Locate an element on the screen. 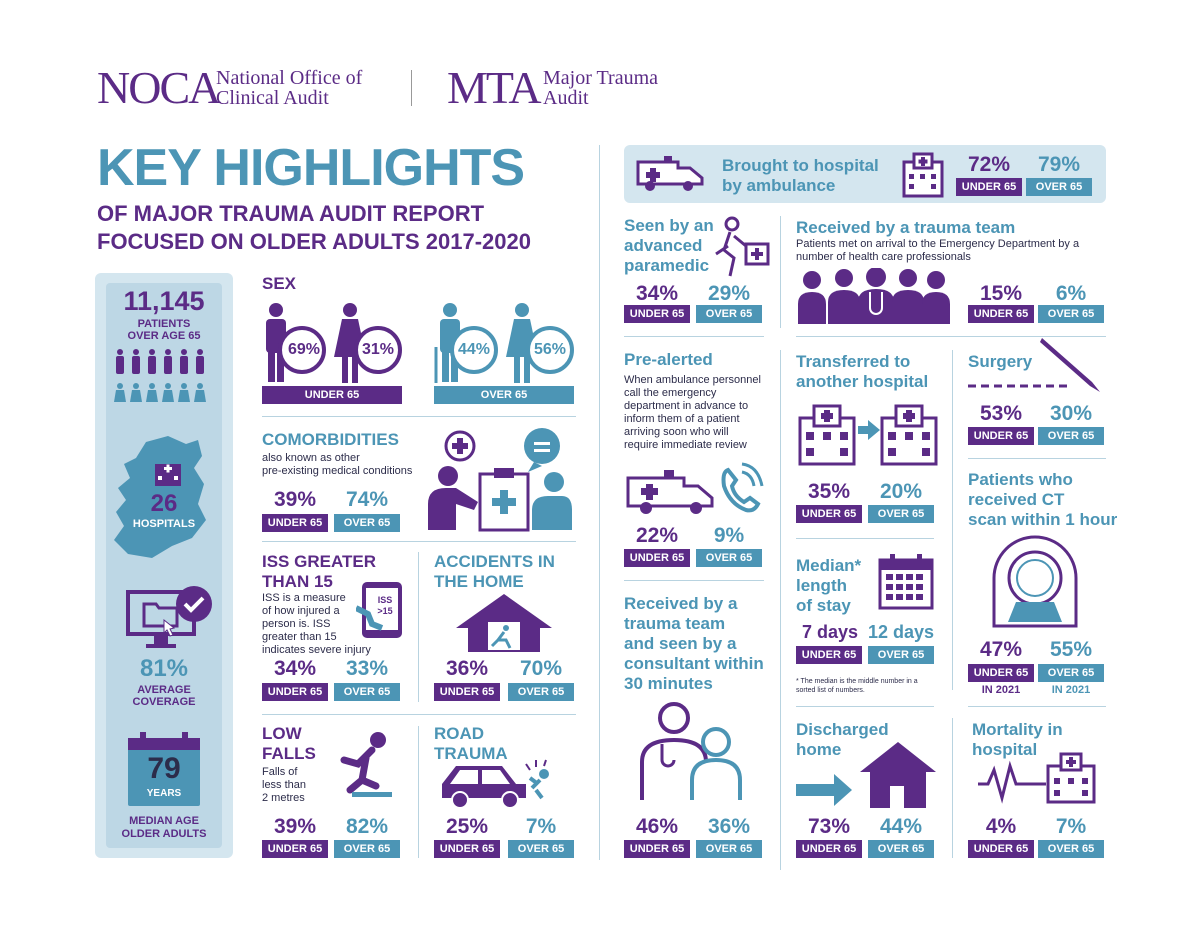  hospital-transfer-icon is located at coordinates (868, 435).